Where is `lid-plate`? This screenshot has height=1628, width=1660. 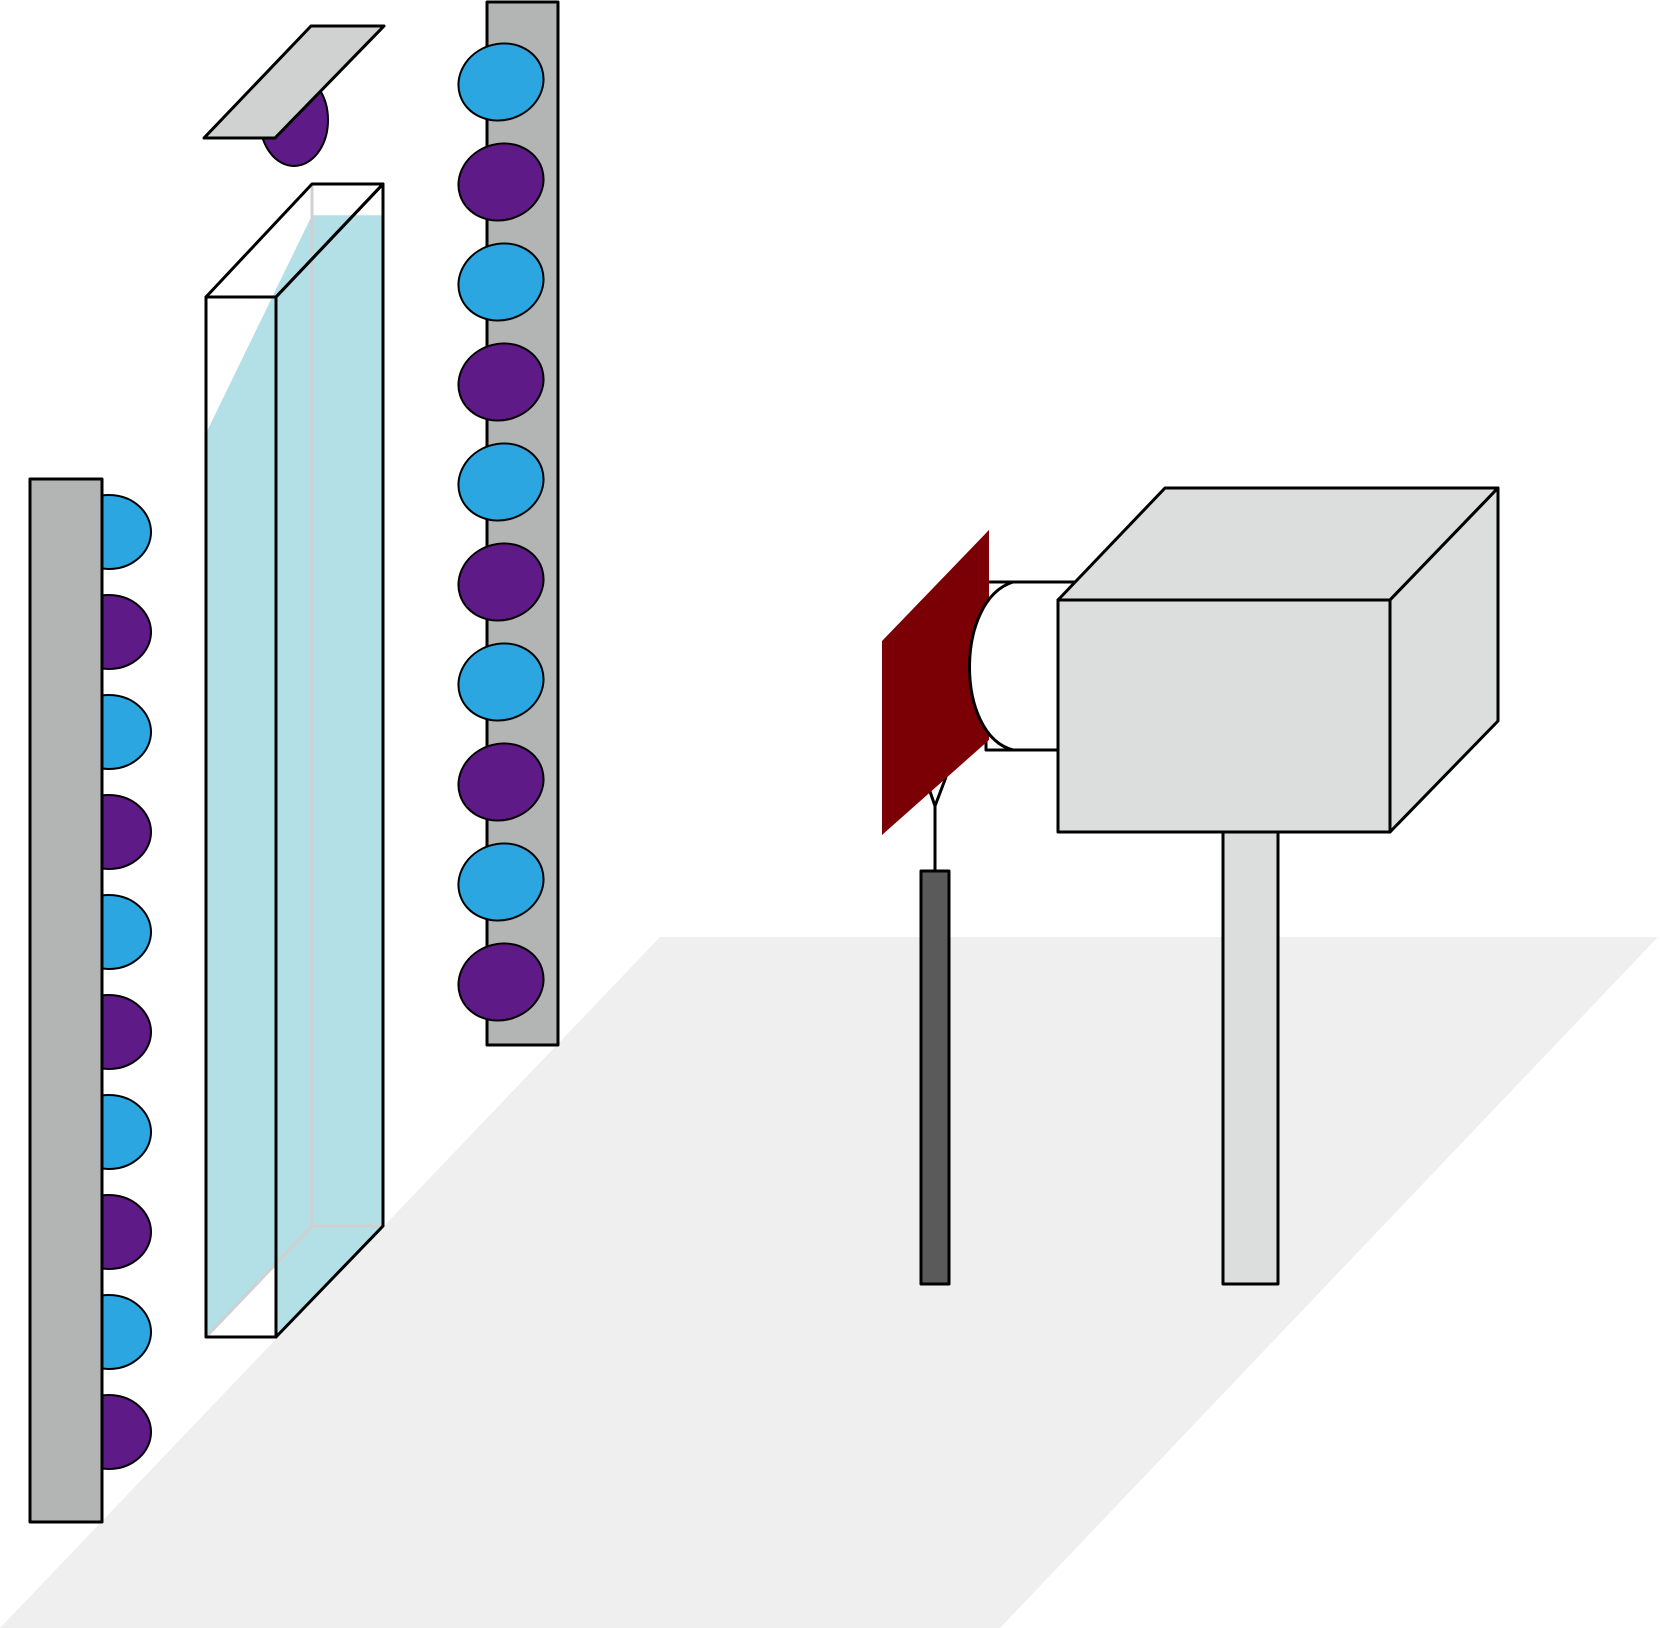
lid-plate is located at coordinates (294, 82).